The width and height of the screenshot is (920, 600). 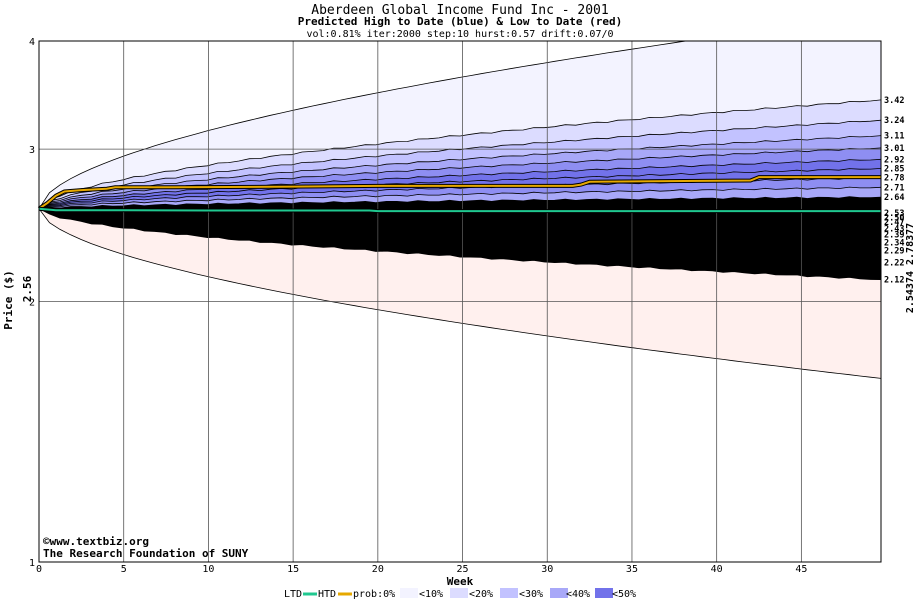 I want to click on series-lines, so click(x=459, y=194).